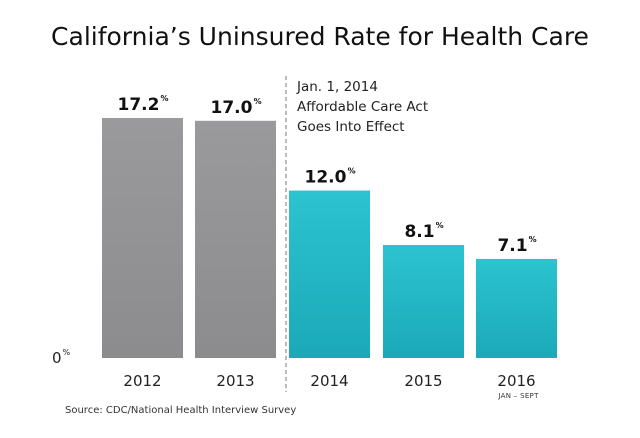  Describe the element at coordinates (232, 108) in the screenshot. I see `value-label-2013: 17.0` at that location.